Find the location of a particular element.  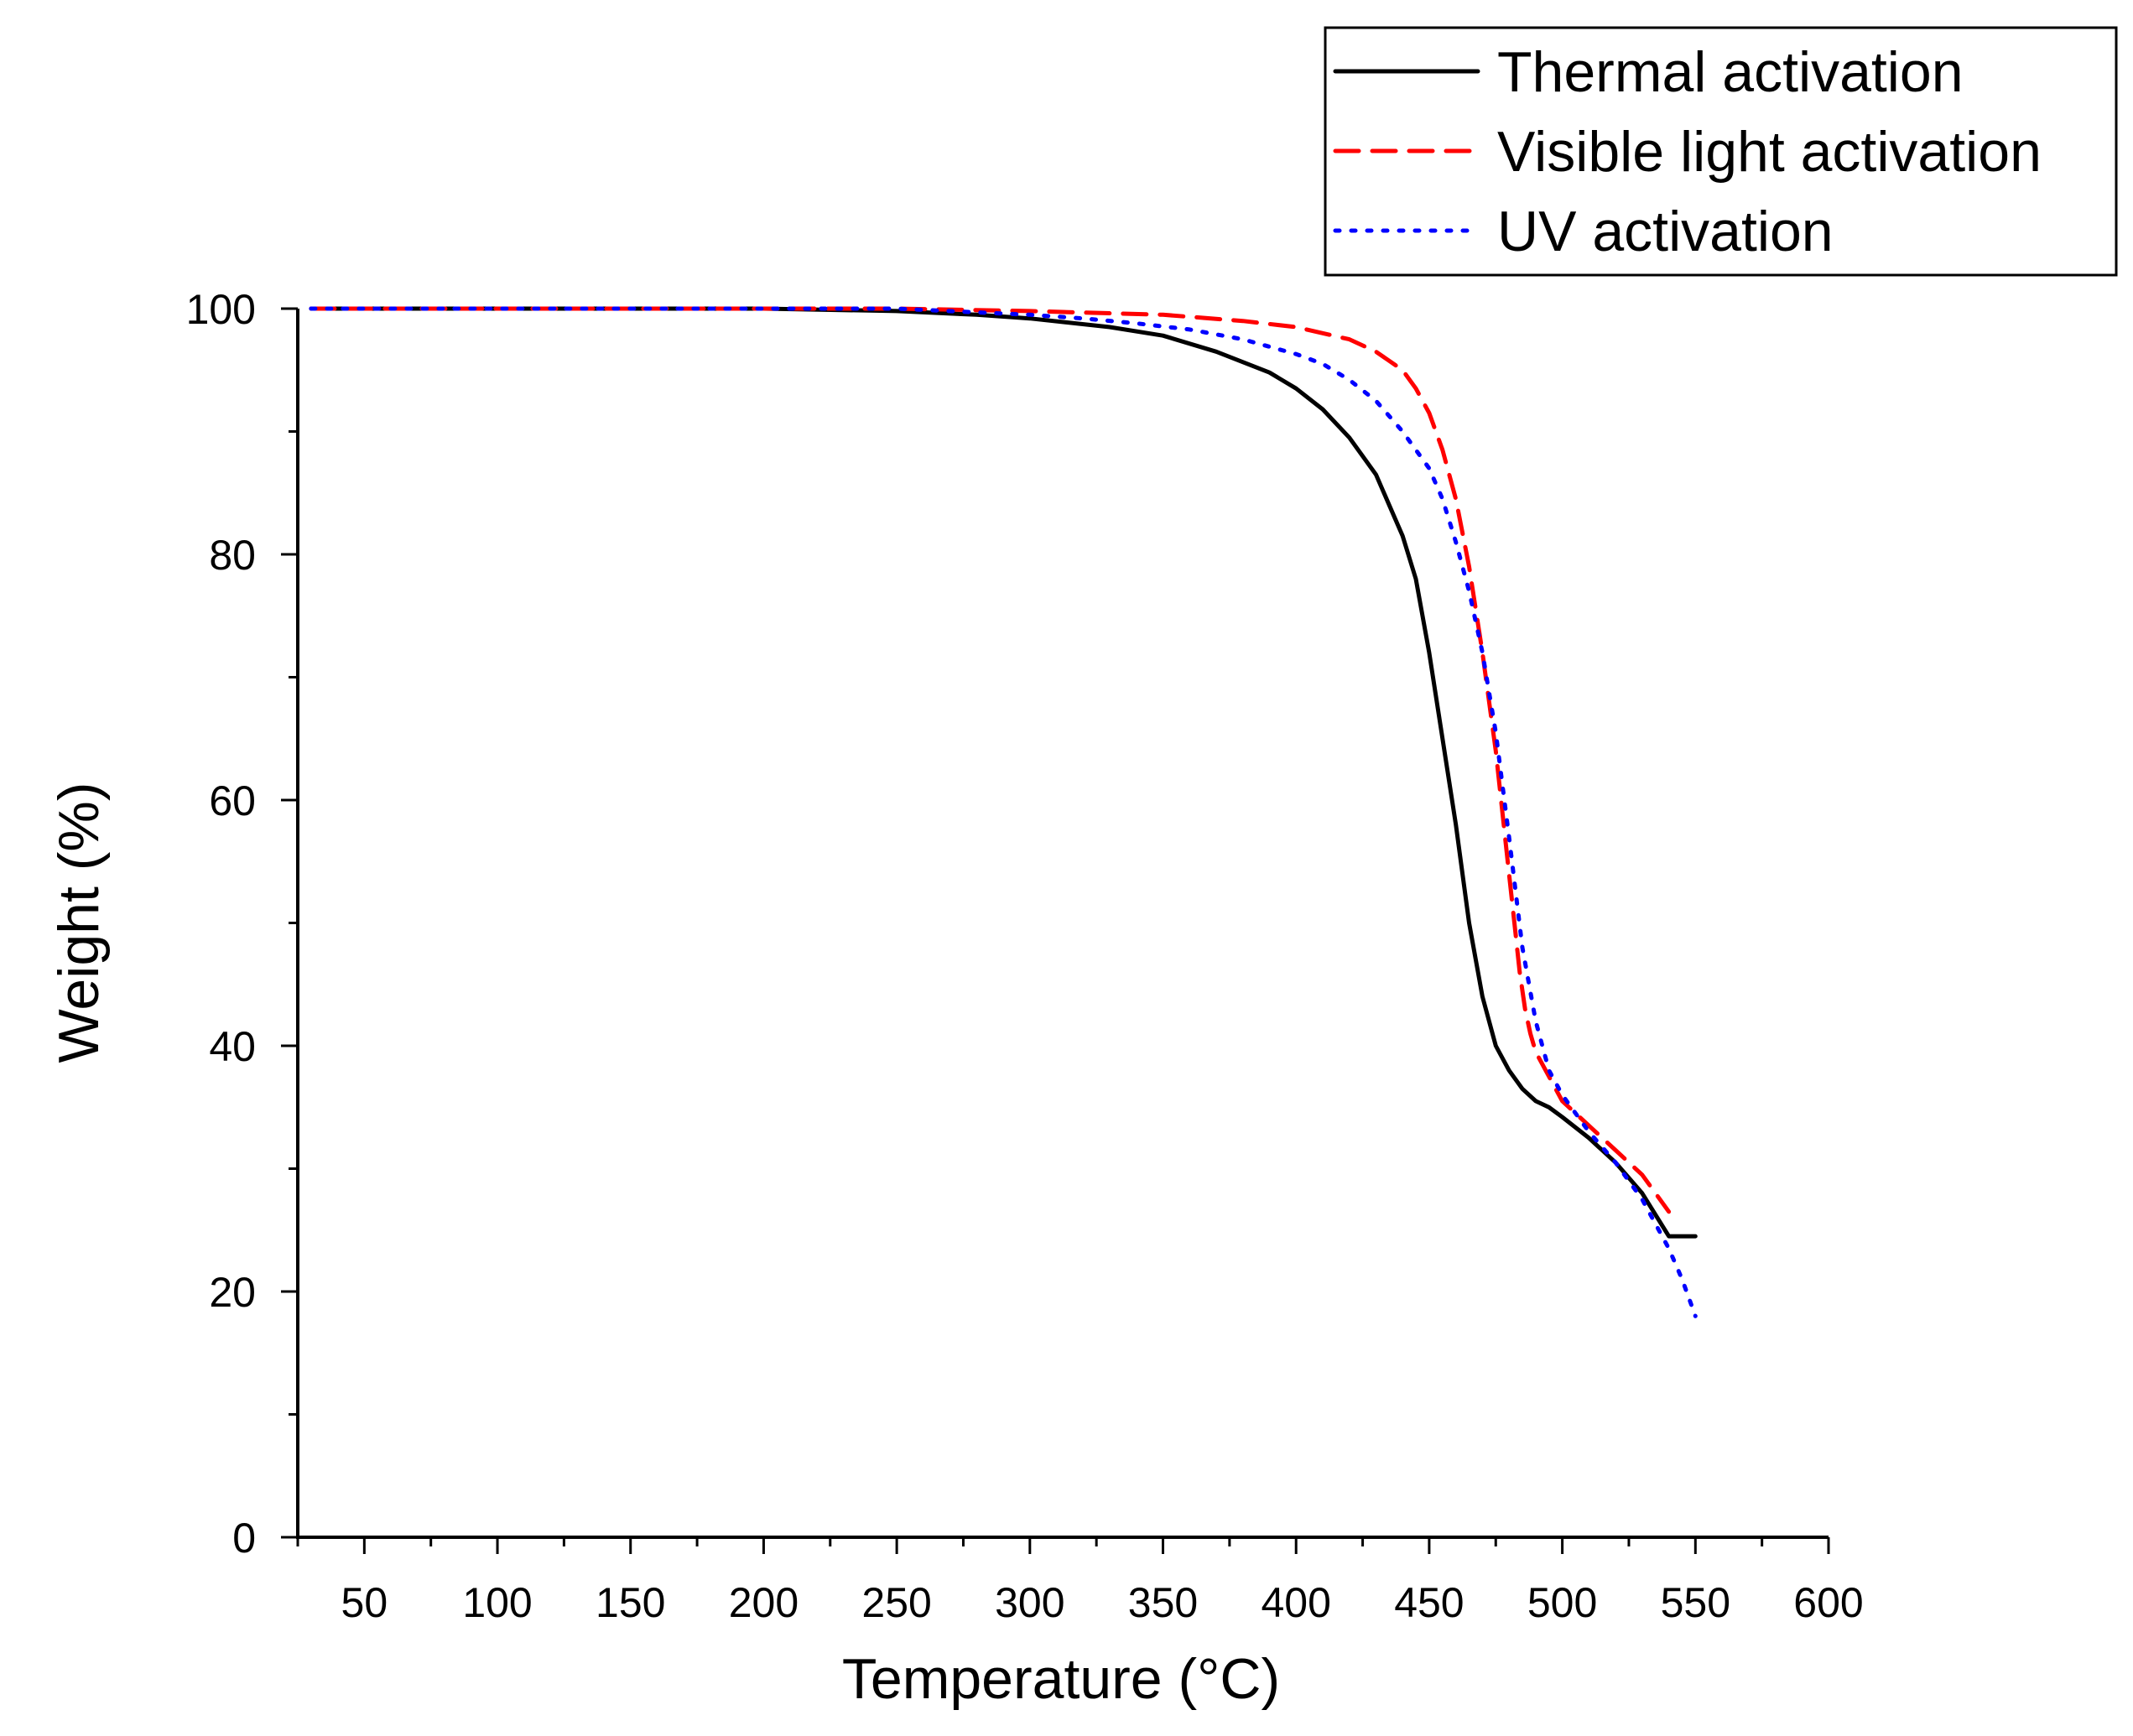

y-tick-label: 40 is located at coordinates (232, 1046).